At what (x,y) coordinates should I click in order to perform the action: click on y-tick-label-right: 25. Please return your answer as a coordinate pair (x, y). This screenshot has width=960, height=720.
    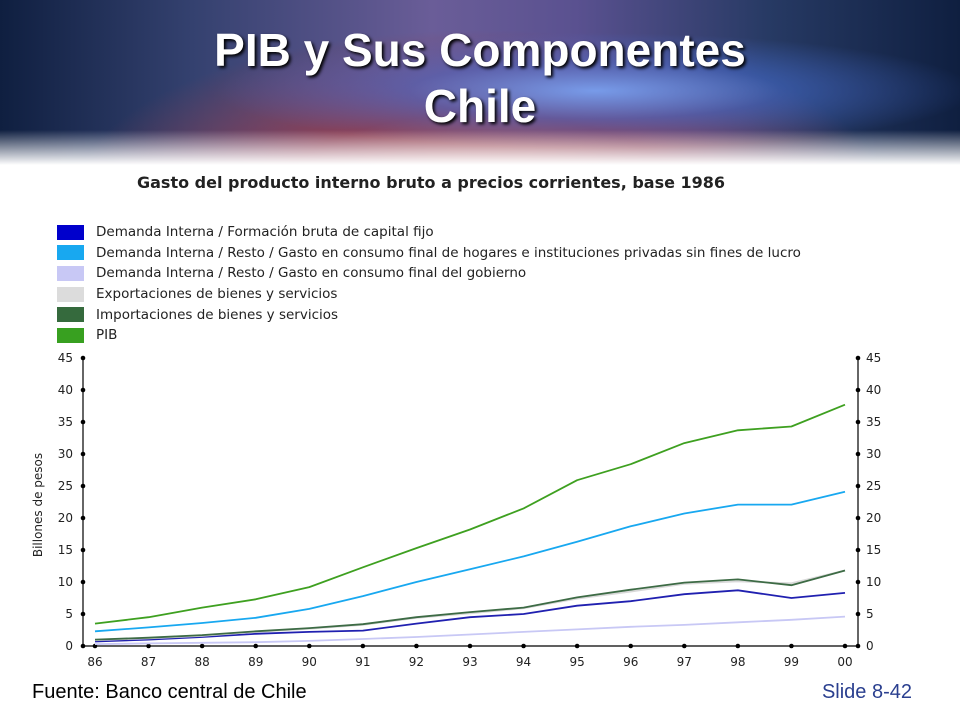
    Looking at the image, I should click on (873, 486).